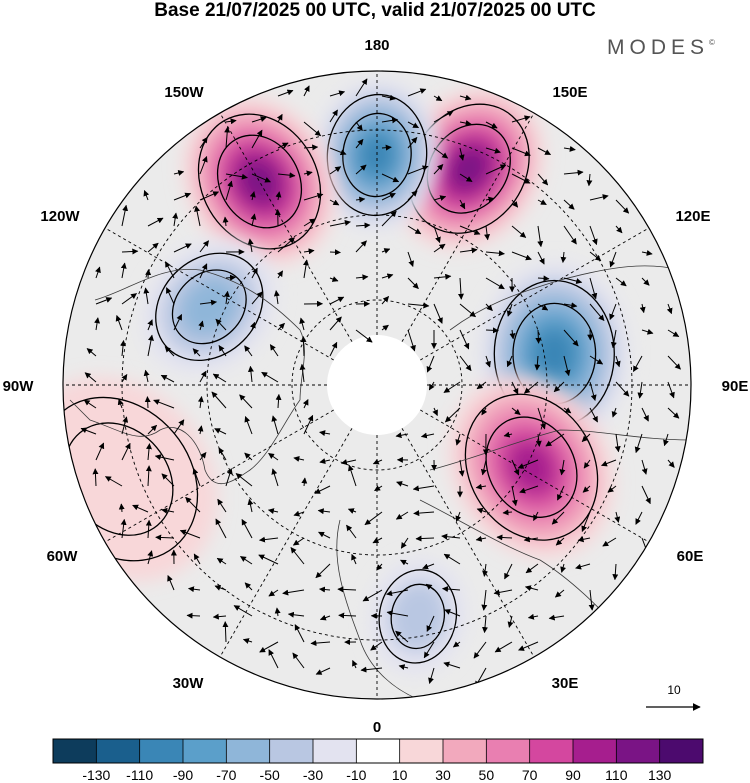  Describe the element at coordinates (183, 775) in the screenshot. I see `colorbar-tick-label: -90` at that location.